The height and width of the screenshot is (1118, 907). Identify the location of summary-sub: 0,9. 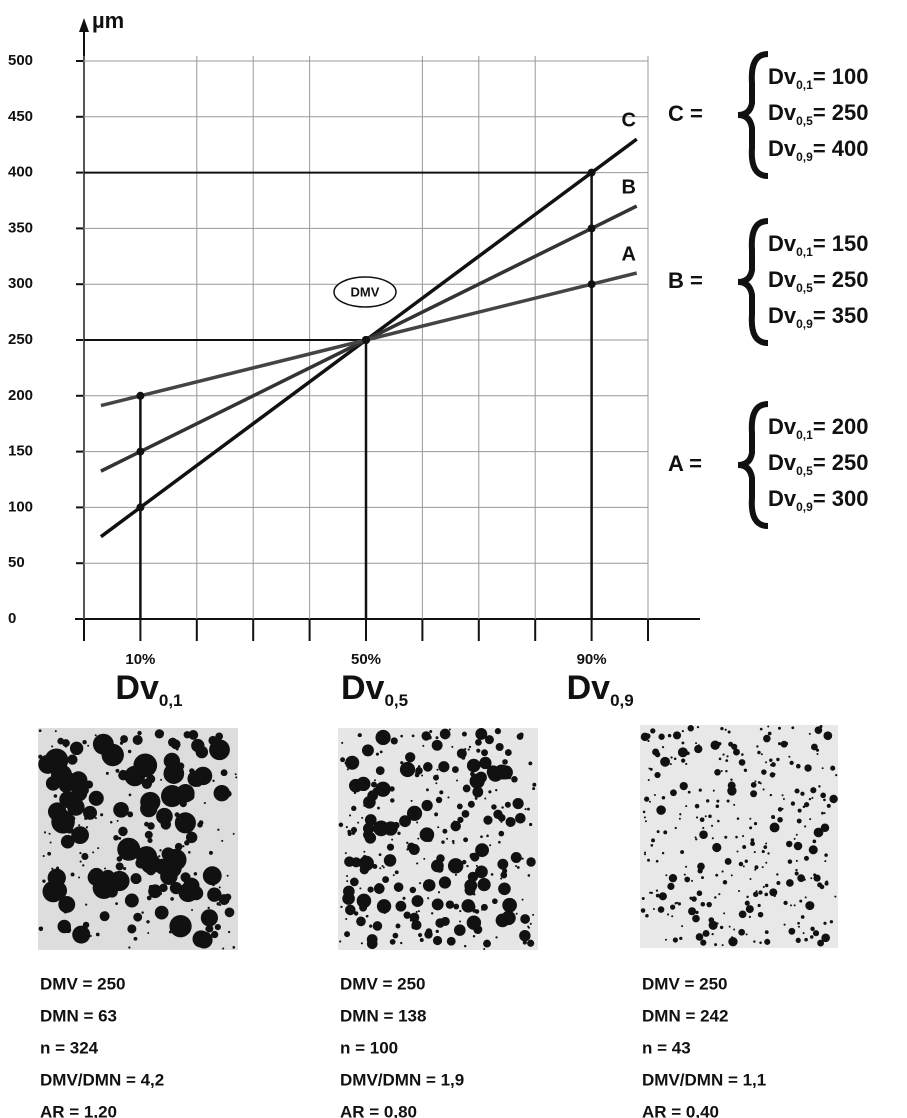
(804, 507).